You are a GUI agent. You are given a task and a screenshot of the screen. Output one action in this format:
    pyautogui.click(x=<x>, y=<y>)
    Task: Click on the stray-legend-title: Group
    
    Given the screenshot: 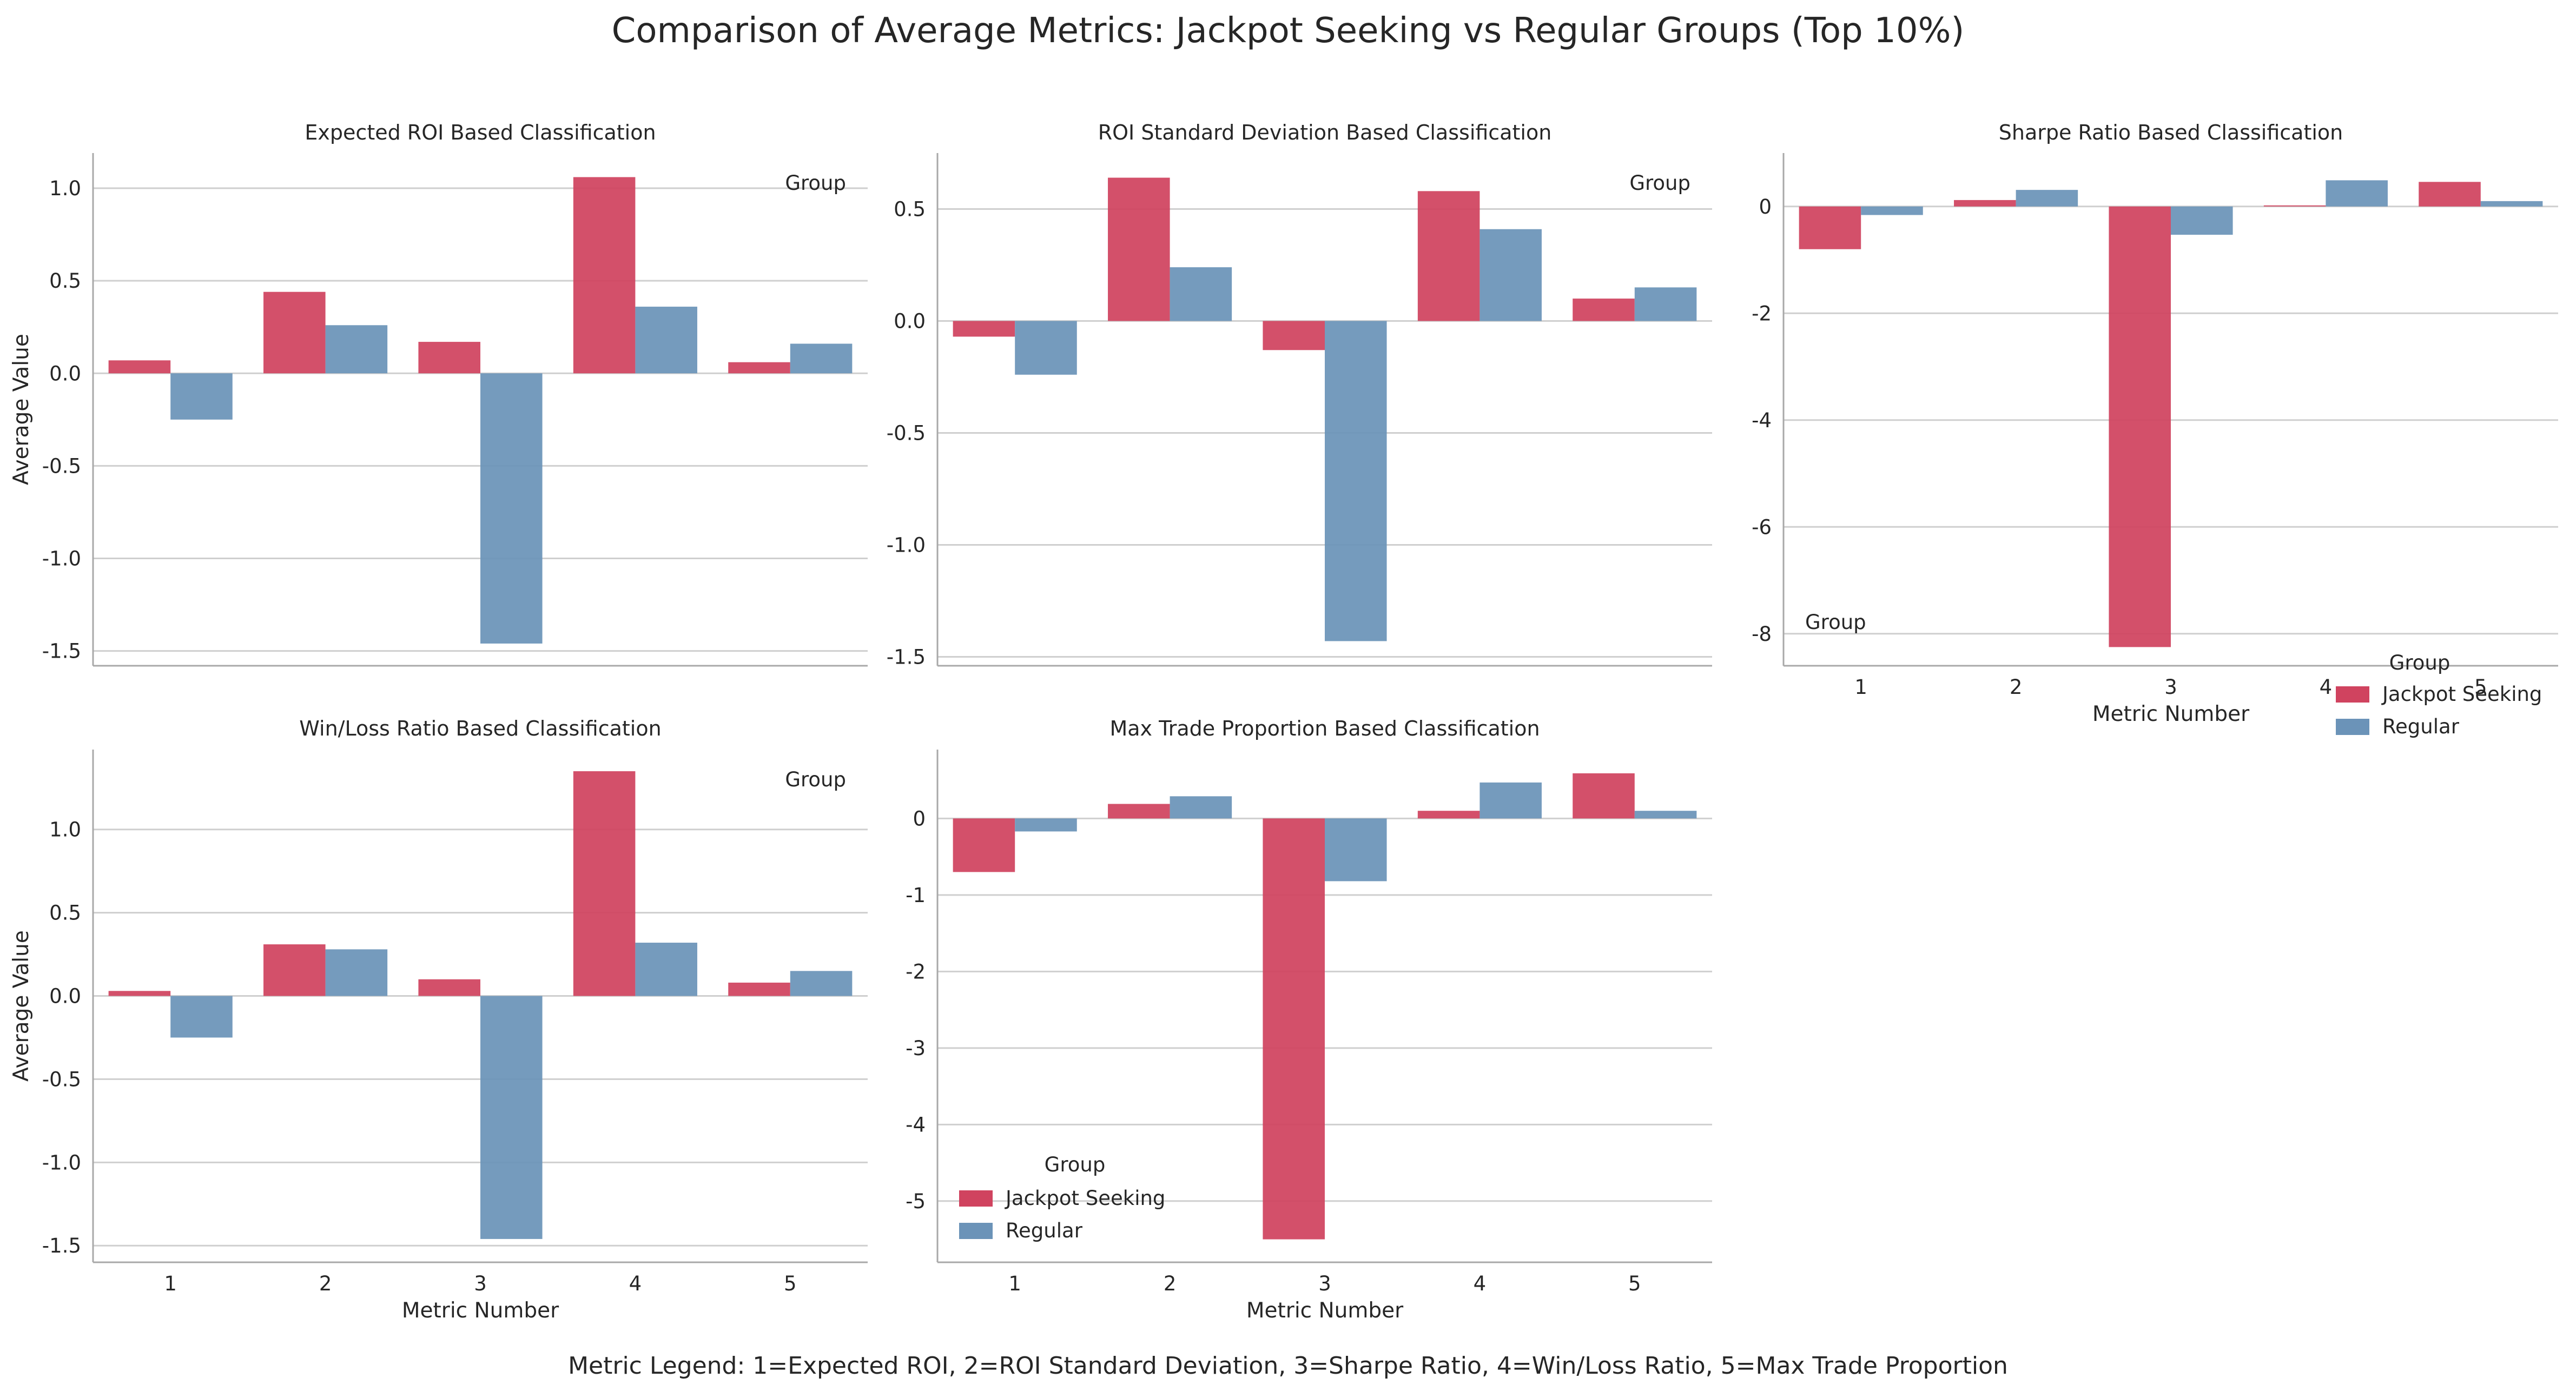 What is the action you would take?
    pyautogui.click(x=1835, y=622)
    